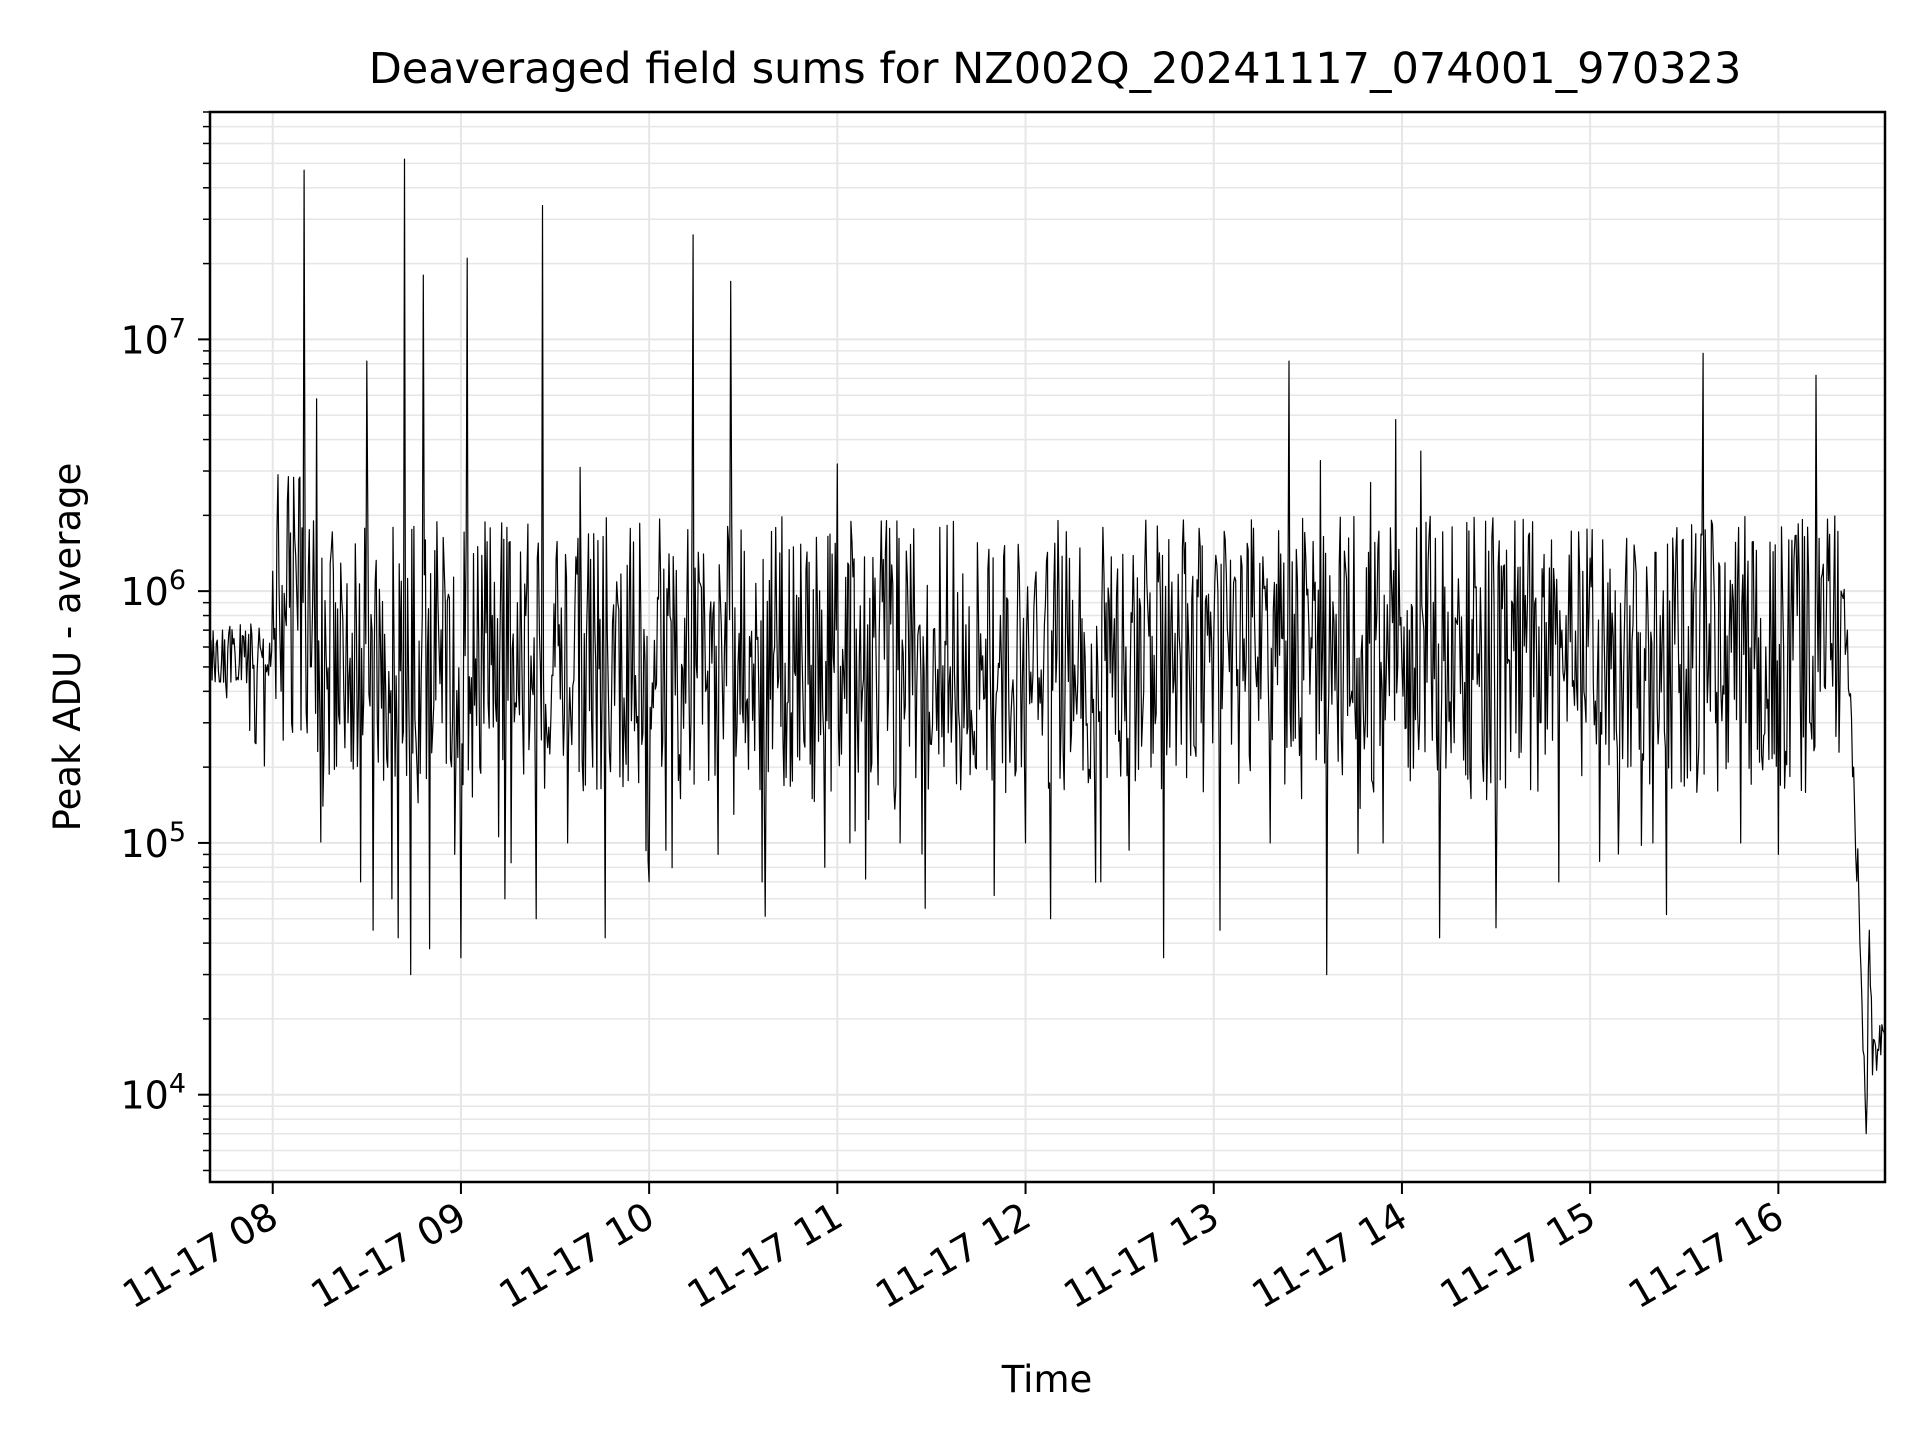 This screenshot has height=1440, width=1920. I want to click on y-tick-label: 106, so click(153, 589).